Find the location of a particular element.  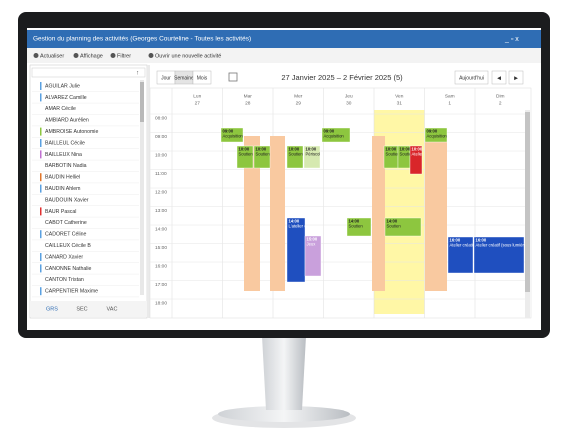

hour-label: 11:00 is located at coordinates (161, 174).